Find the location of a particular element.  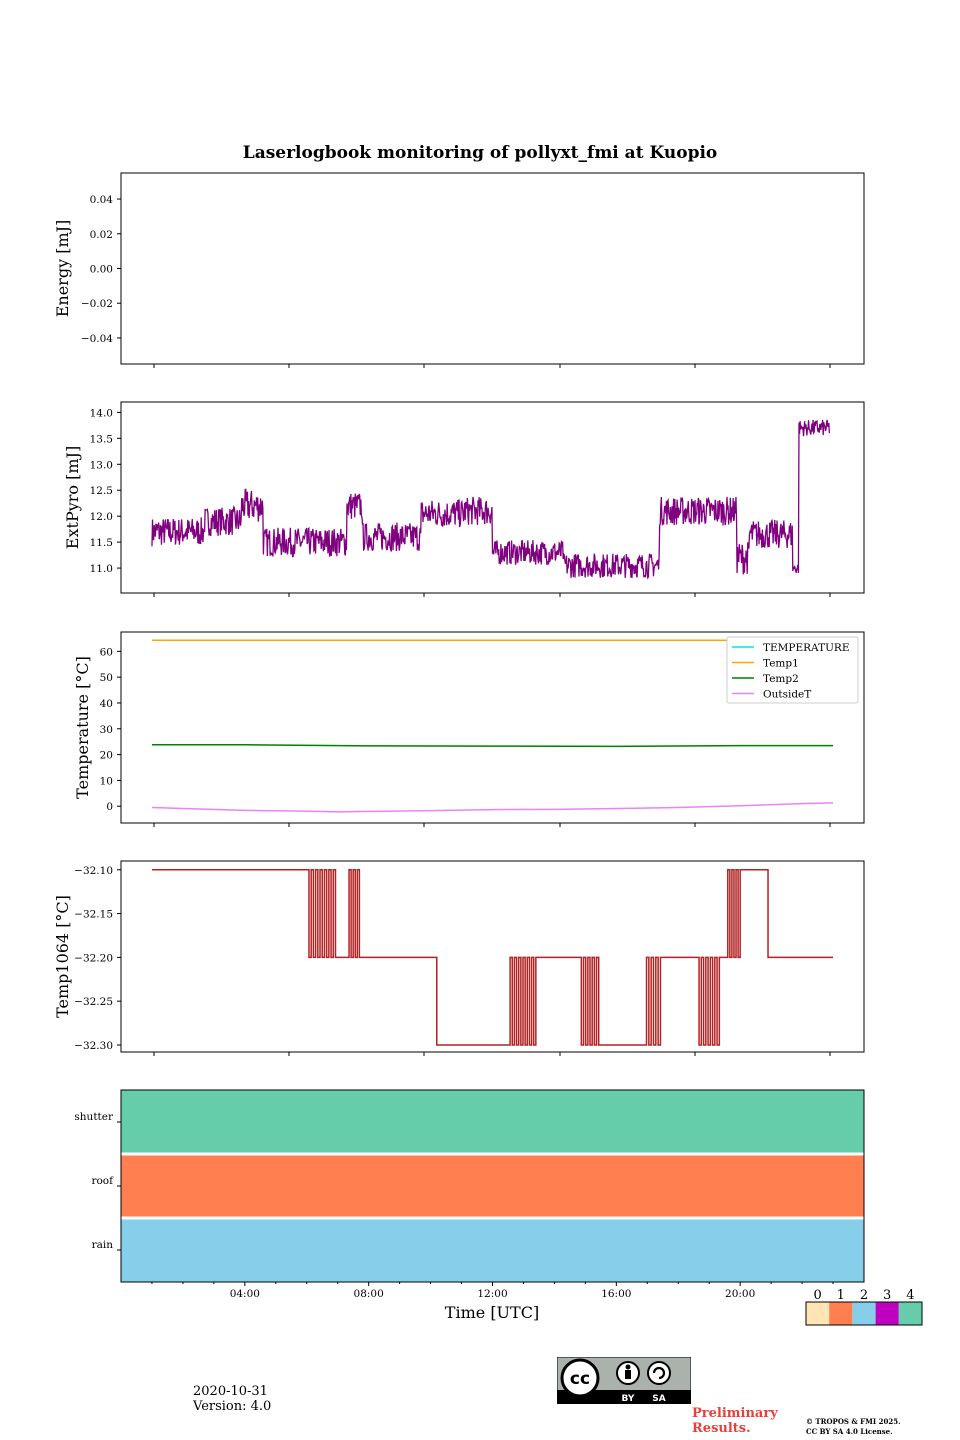

status-row-roof is located at coordinates (492, 1186).